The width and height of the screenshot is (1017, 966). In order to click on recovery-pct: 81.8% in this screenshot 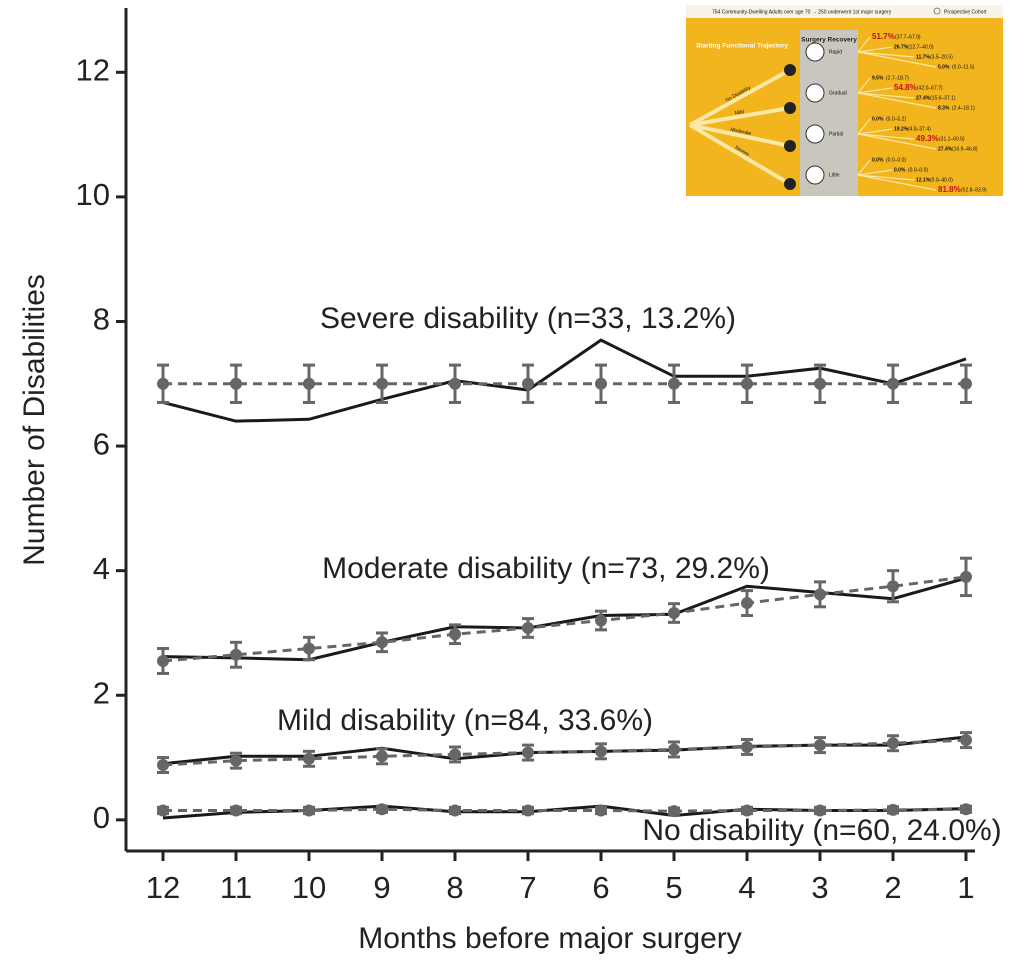, I will do `click(949, 189)`.